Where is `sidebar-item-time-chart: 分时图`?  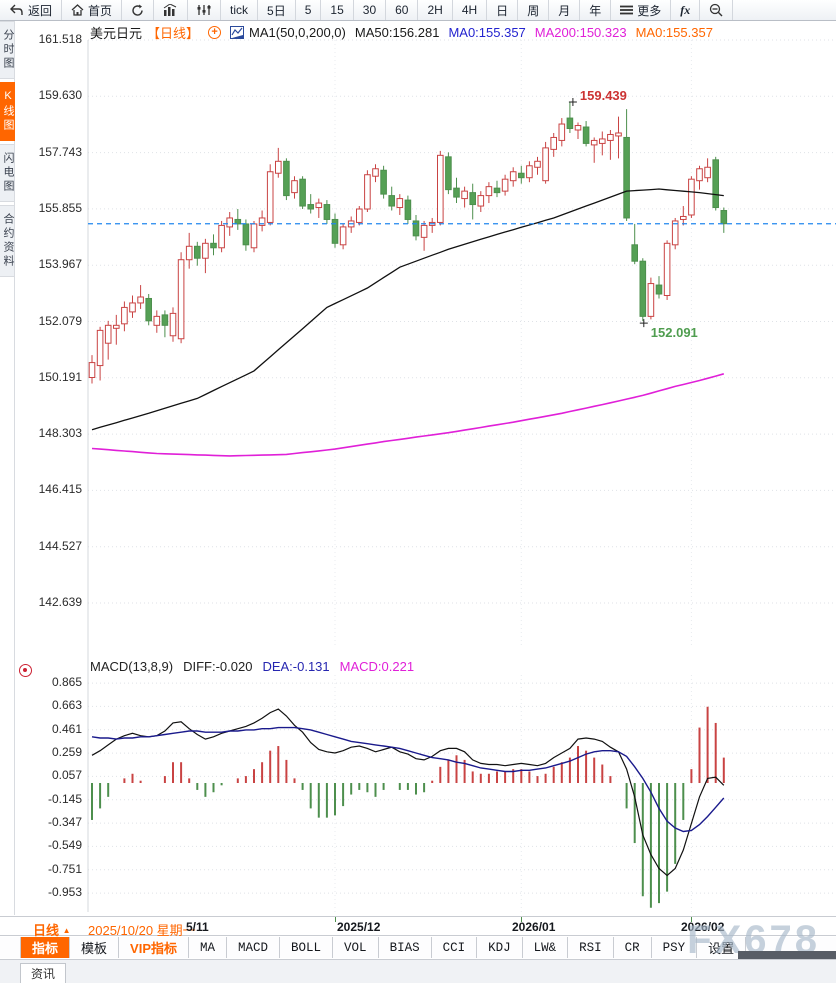 sidebar-item-time-chart: 分时图 is located at coordinates (7, 50).